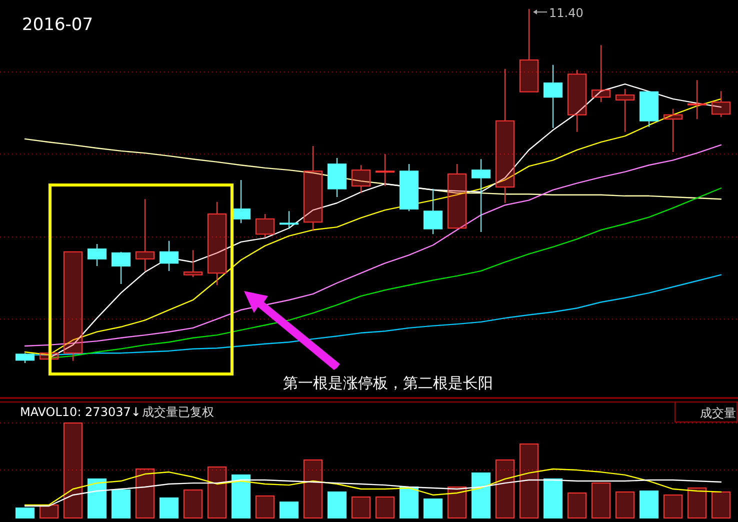 This screenshot has height=522, width=738. What do you see at coordinates (80, 412) in the screenshot?
I see `text: MAVOL10: 273037↓` at bounding box center [80, 412].